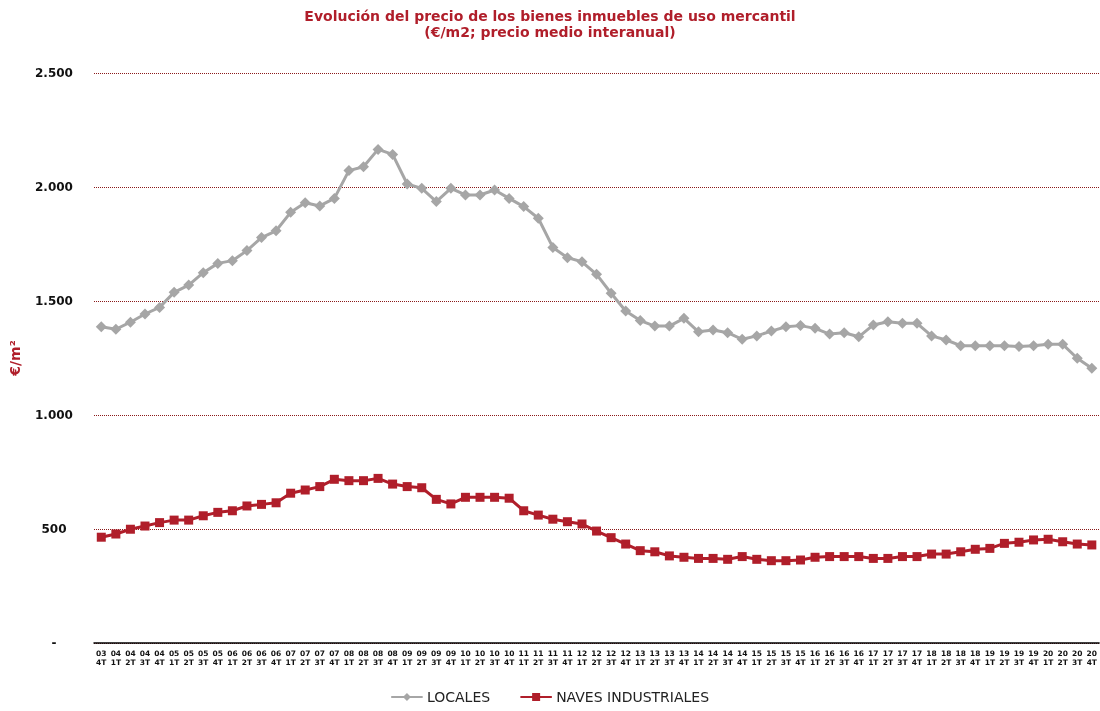 The height and width of the screenshot is (711, 1100). What do you see at coordinates (633, 697) in the screenshot?
I see `legend-label: NAVES INDUSTRIALES` at bounding box center [633, 697].